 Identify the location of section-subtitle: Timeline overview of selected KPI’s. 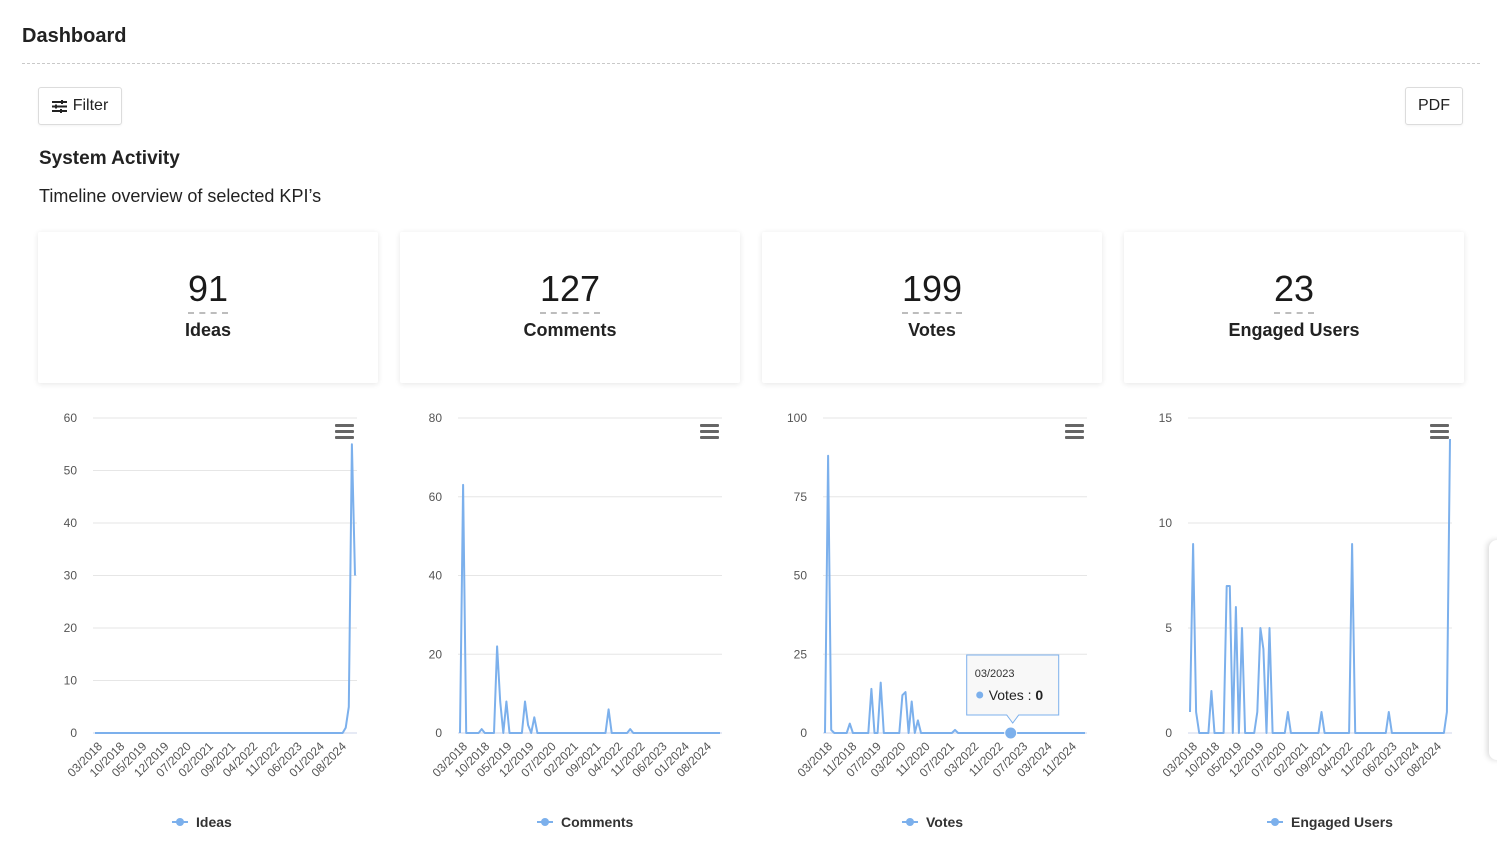
(180, 196).